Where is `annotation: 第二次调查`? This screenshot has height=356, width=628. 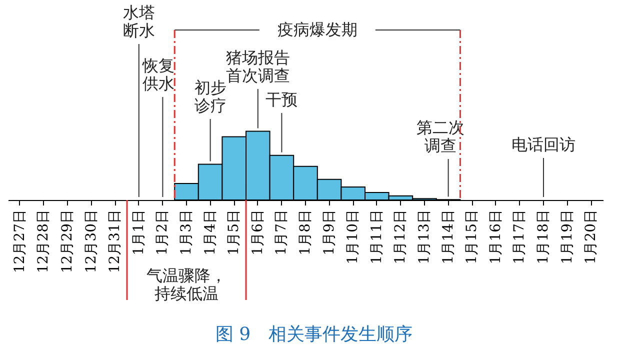 annotation: 第二次调查 is located at coordinates (440, 136).